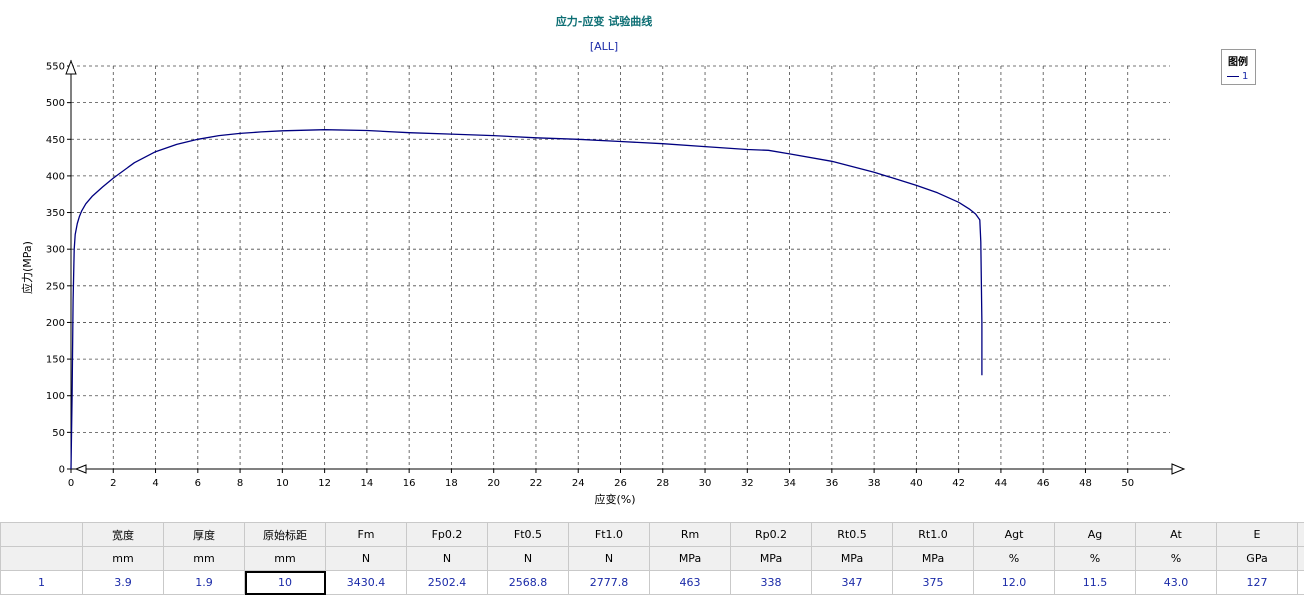  What do you see at coordinates (324, 483) in the screenshot?
I see `x-tick-label: 12` at bounding box center [324, 483].